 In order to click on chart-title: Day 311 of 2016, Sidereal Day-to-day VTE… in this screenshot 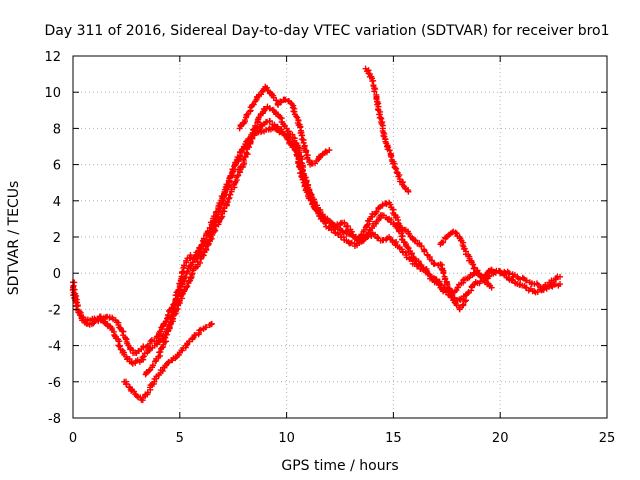, I will do `click(326, 31)`.